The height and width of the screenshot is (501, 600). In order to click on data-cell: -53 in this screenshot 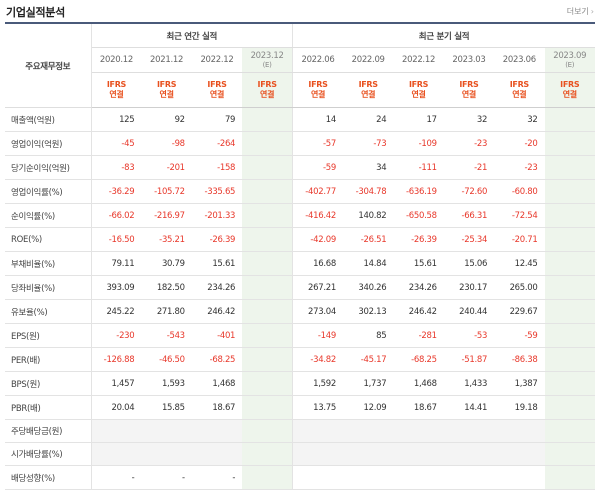, I will do `click(469, 335)`.